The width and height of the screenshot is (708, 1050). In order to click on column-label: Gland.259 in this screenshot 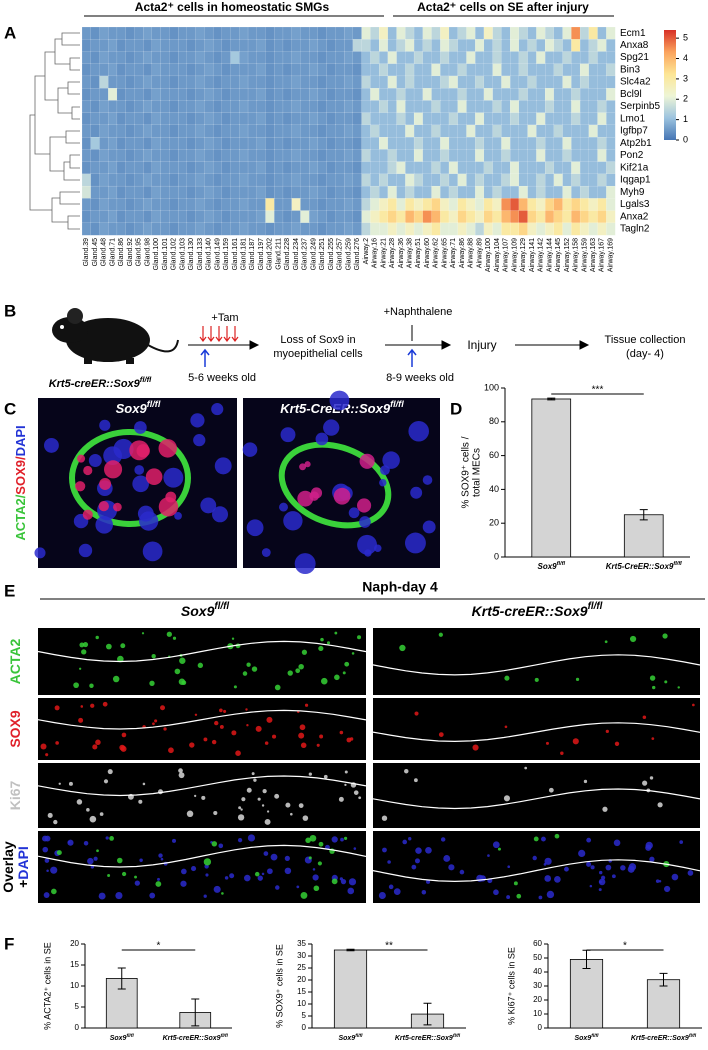, I will do `click(348, 254)`.